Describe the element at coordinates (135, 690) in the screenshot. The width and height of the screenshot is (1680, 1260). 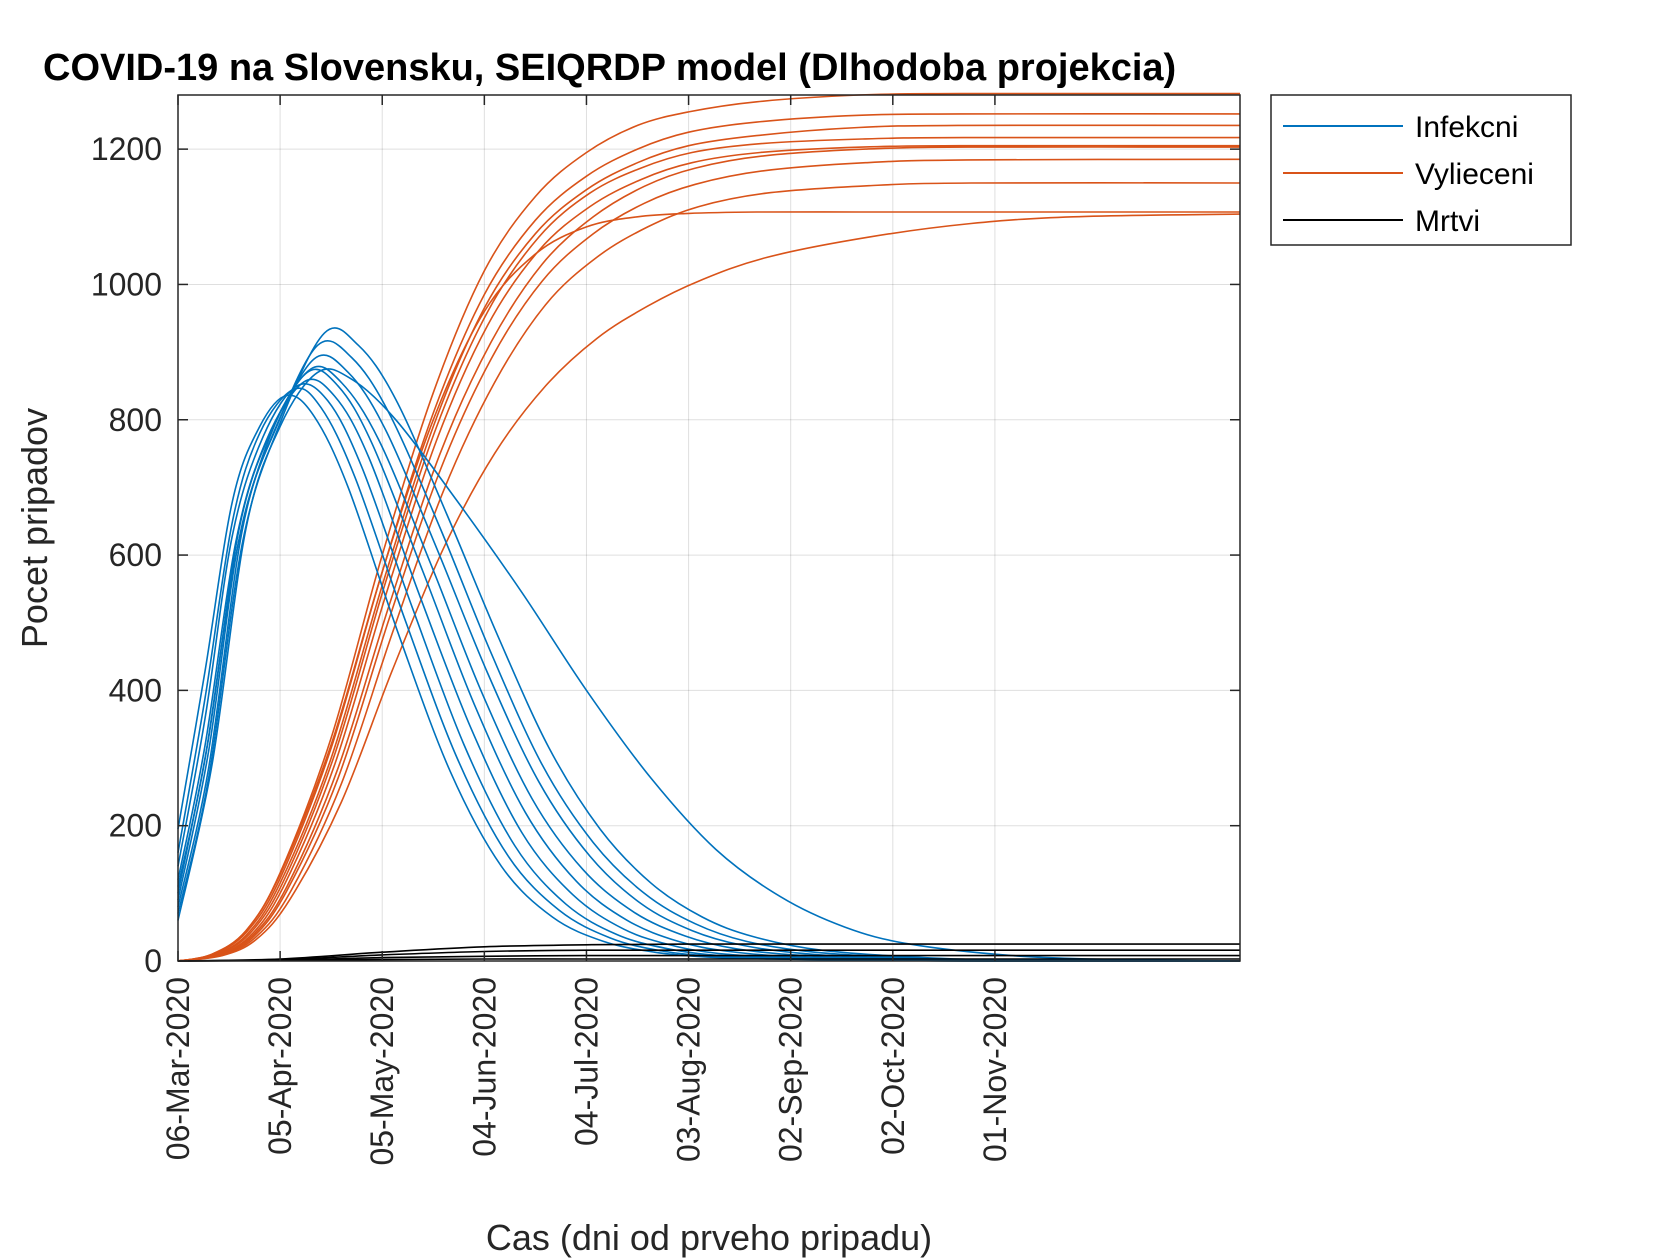
I see `y-tick-label: 400` at that location.